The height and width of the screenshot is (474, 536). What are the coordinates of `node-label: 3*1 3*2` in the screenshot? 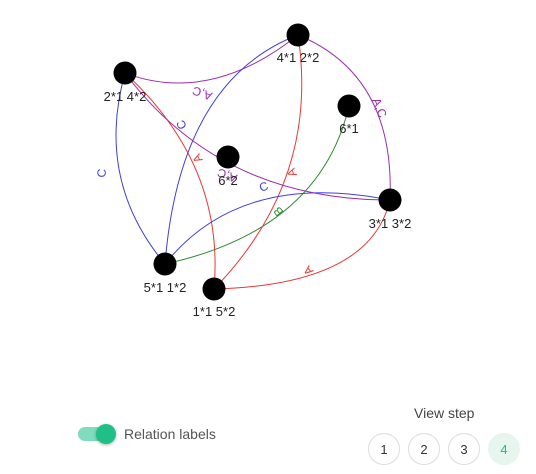 It's located at (390, 223).